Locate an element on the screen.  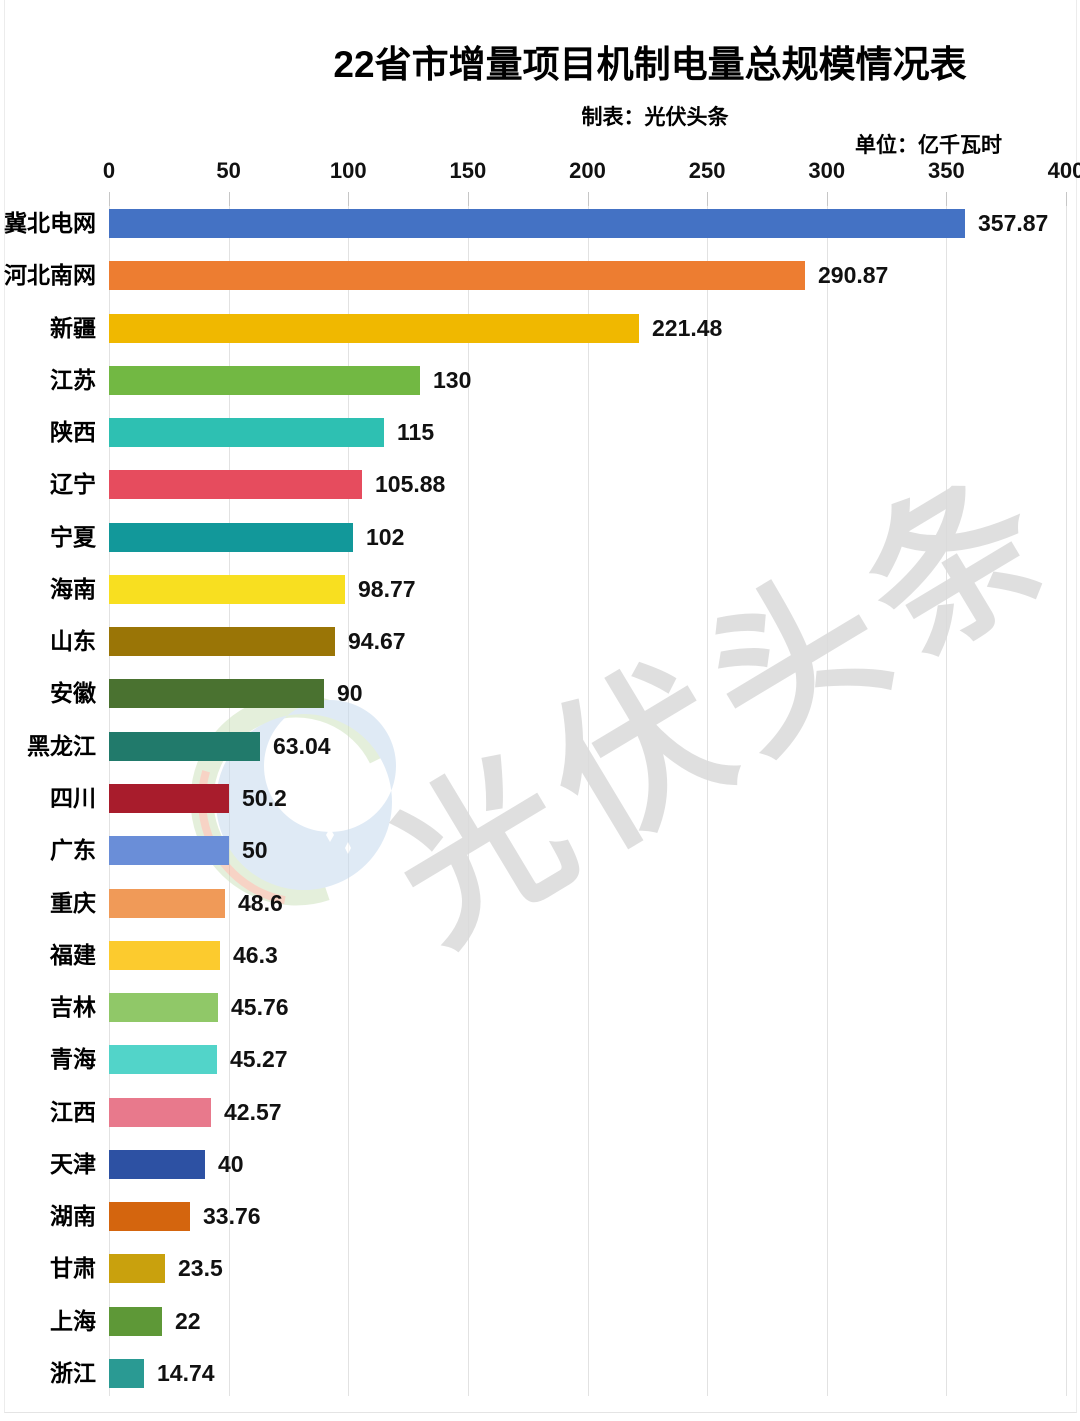
category-label: 四川 is located at coordinates (73, 798).